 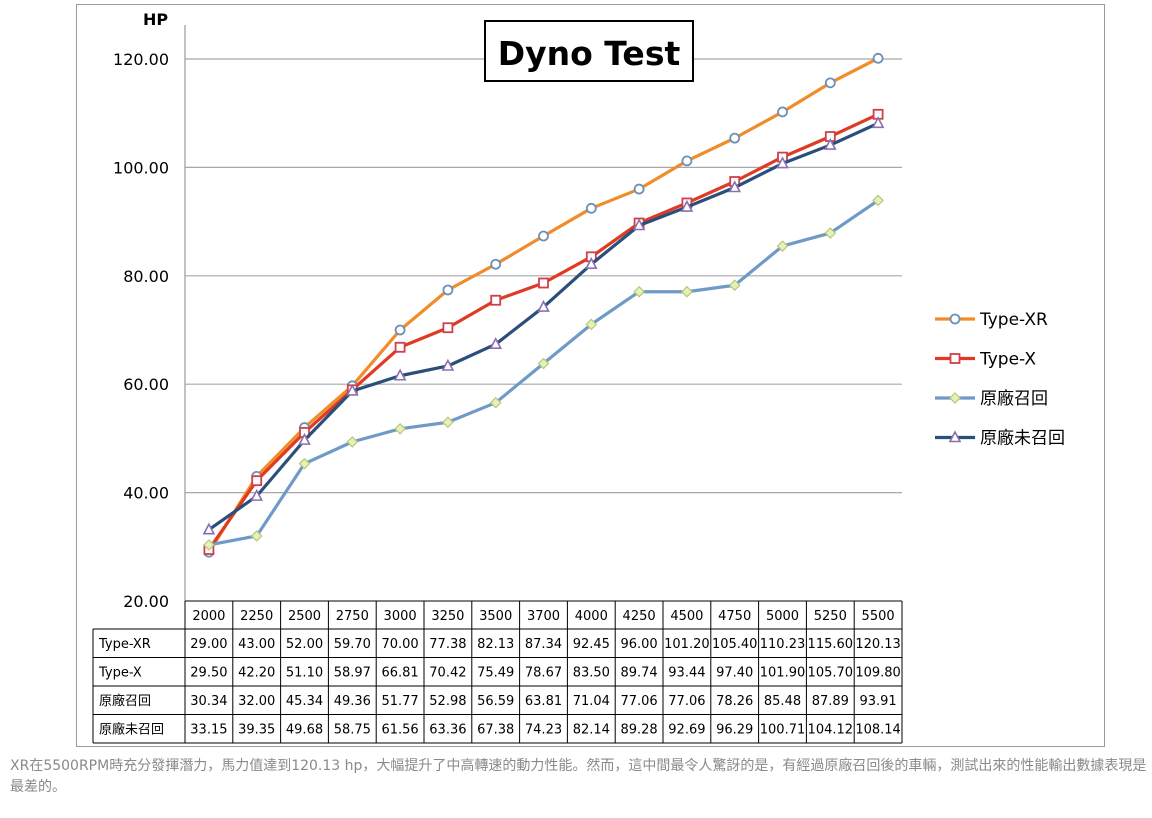 What do you see at coordinates (831, 673) in the screenshot?
I see `data-label: 105.70` at bounding box center [831, 673].